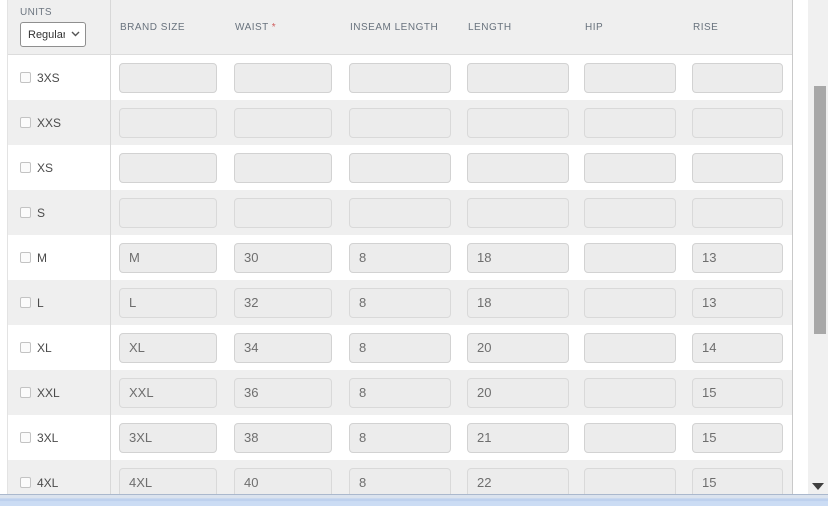 This screenshot has width=828, height=506. Describe the element at coordinates (518, 257) in the screenshot. I see `input-M-length` at that location.